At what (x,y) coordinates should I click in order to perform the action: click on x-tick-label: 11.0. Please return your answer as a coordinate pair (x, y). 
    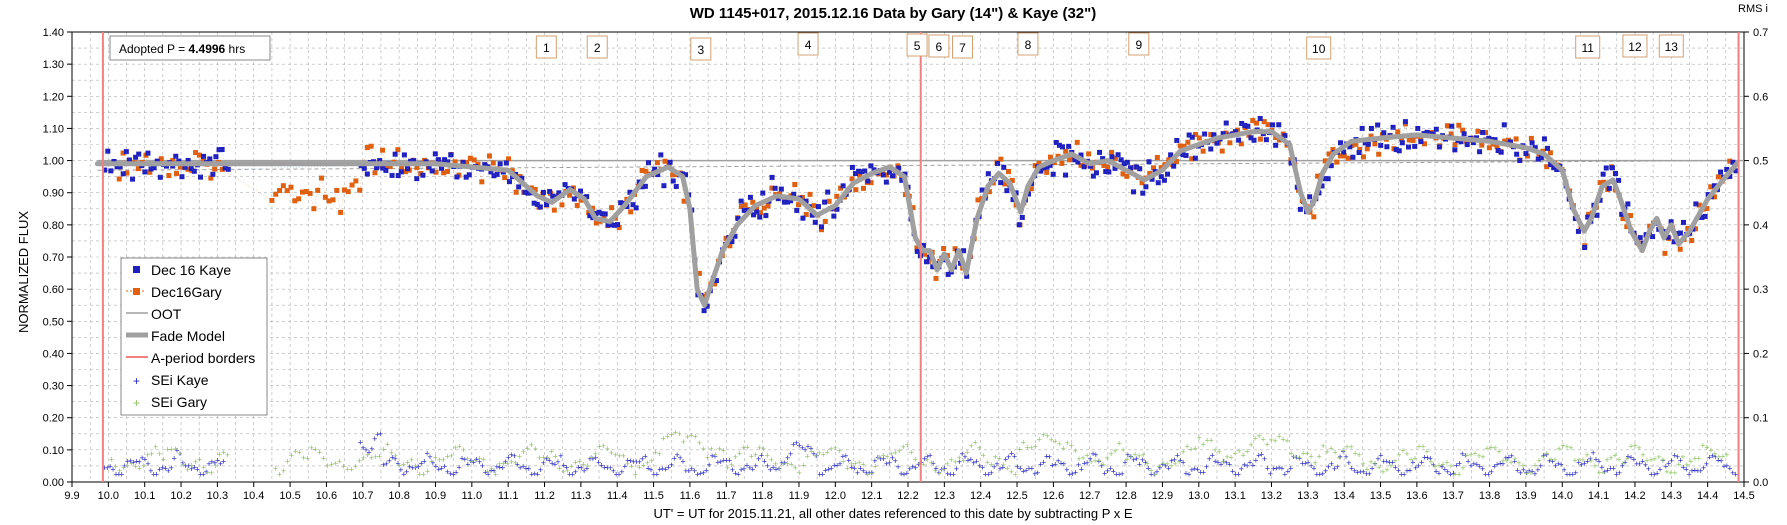
    Looking at the image, I should click on (472, 496).